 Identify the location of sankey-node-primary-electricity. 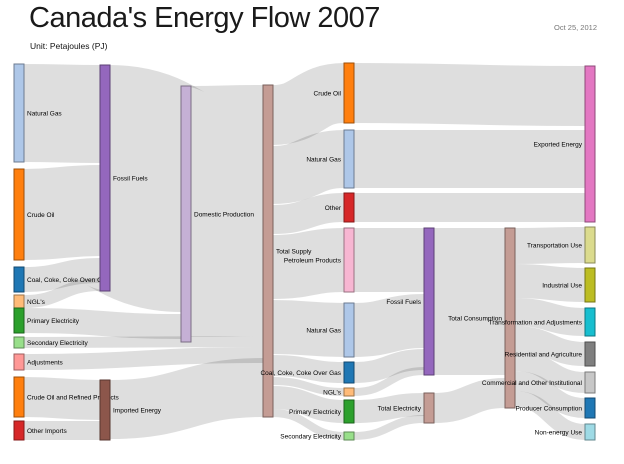
(19, 320).